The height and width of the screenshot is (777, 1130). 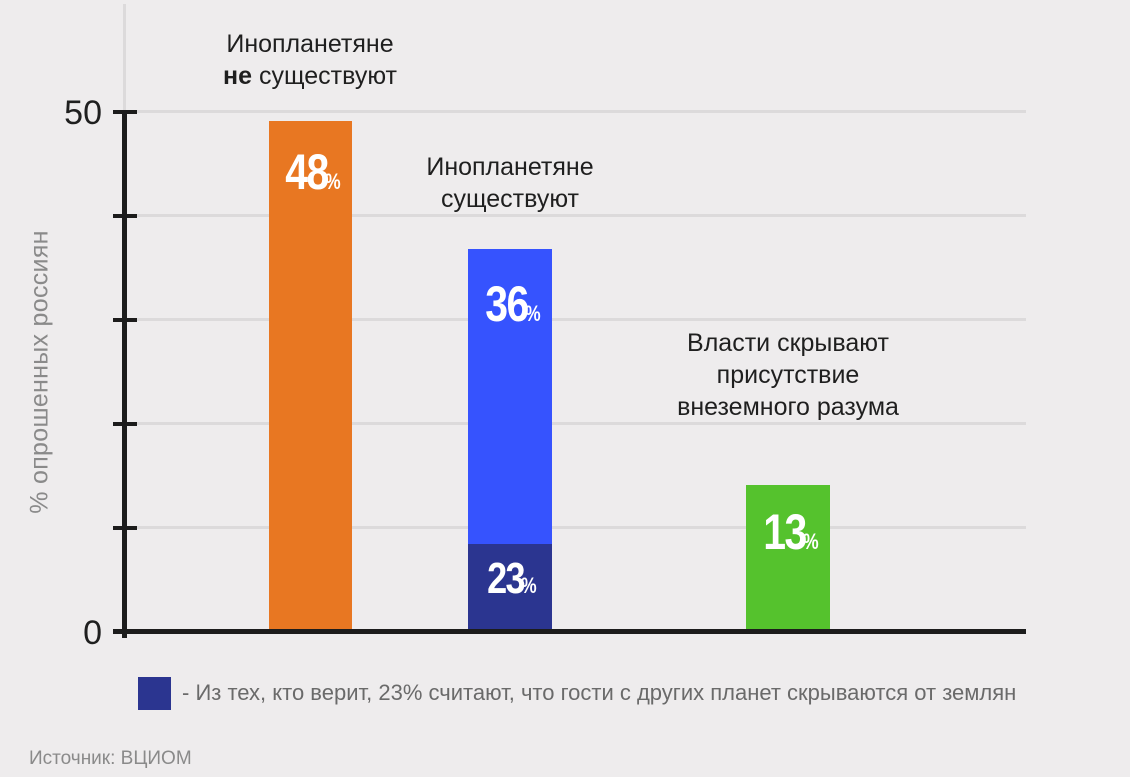 What do you see at coordinates (124, 58) in the screenshot?
I see `axis-extension` at bounding box center [124, 58].